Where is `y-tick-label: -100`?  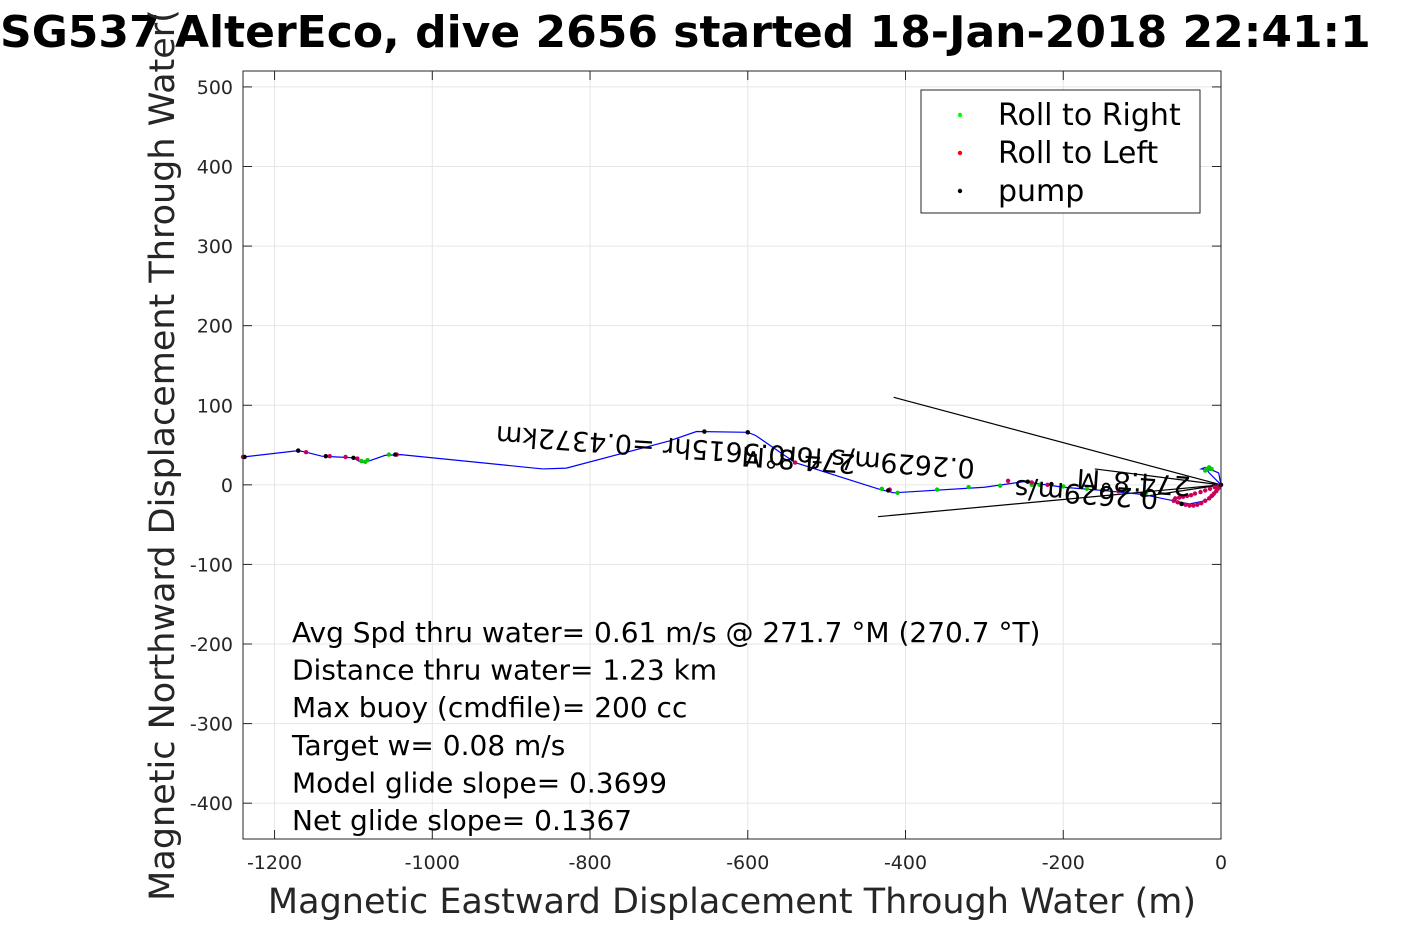 y-tick-label: -100 is located at coordinates (211, 565).